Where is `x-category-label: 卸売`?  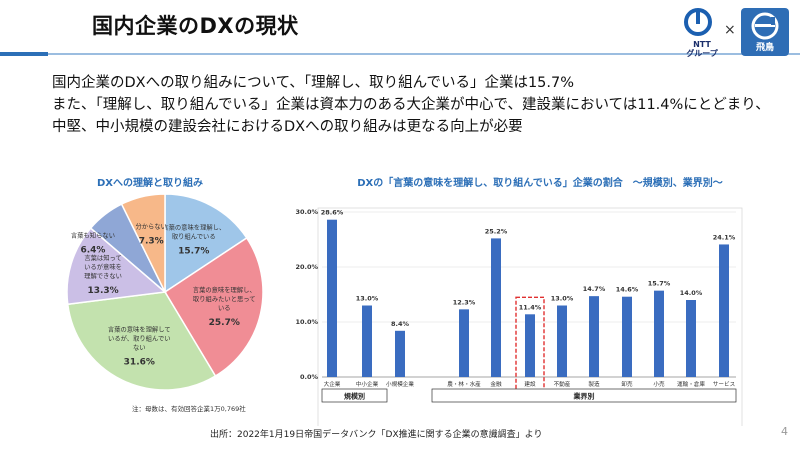
x-category-label: 卸売 is located at coordinates (627, 384).